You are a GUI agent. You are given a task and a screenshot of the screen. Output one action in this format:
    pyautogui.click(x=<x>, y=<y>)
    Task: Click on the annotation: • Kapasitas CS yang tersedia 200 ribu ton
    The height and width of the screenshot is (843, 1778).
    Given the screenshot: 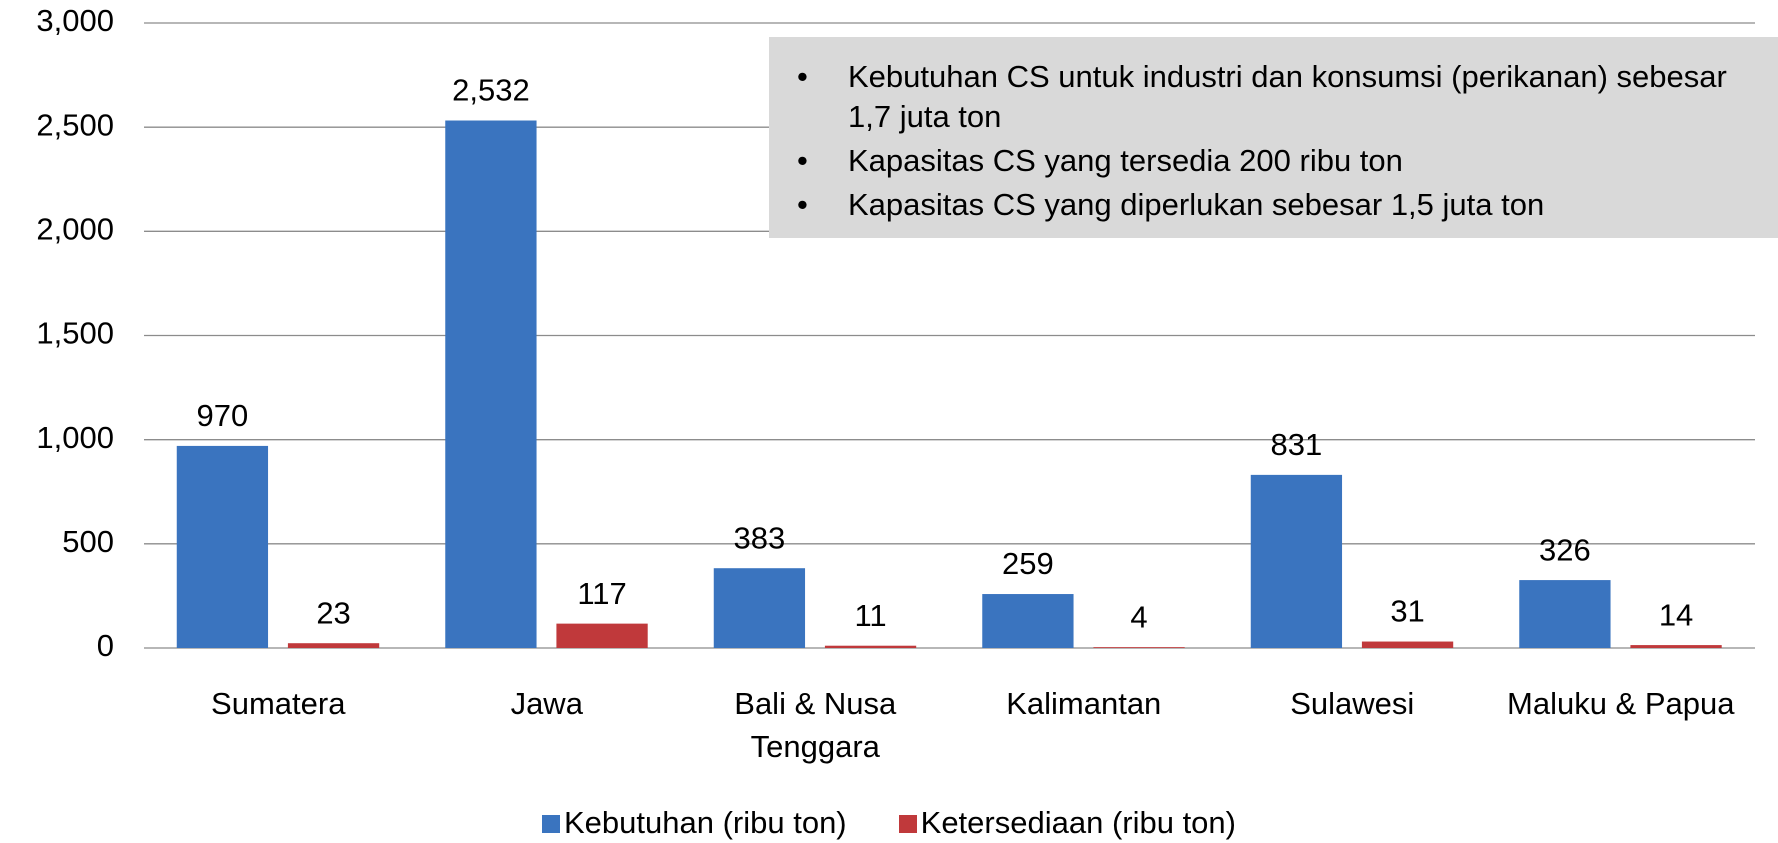 What is the action you would take?
    pyautogui.click(x=1268, y=161)
    